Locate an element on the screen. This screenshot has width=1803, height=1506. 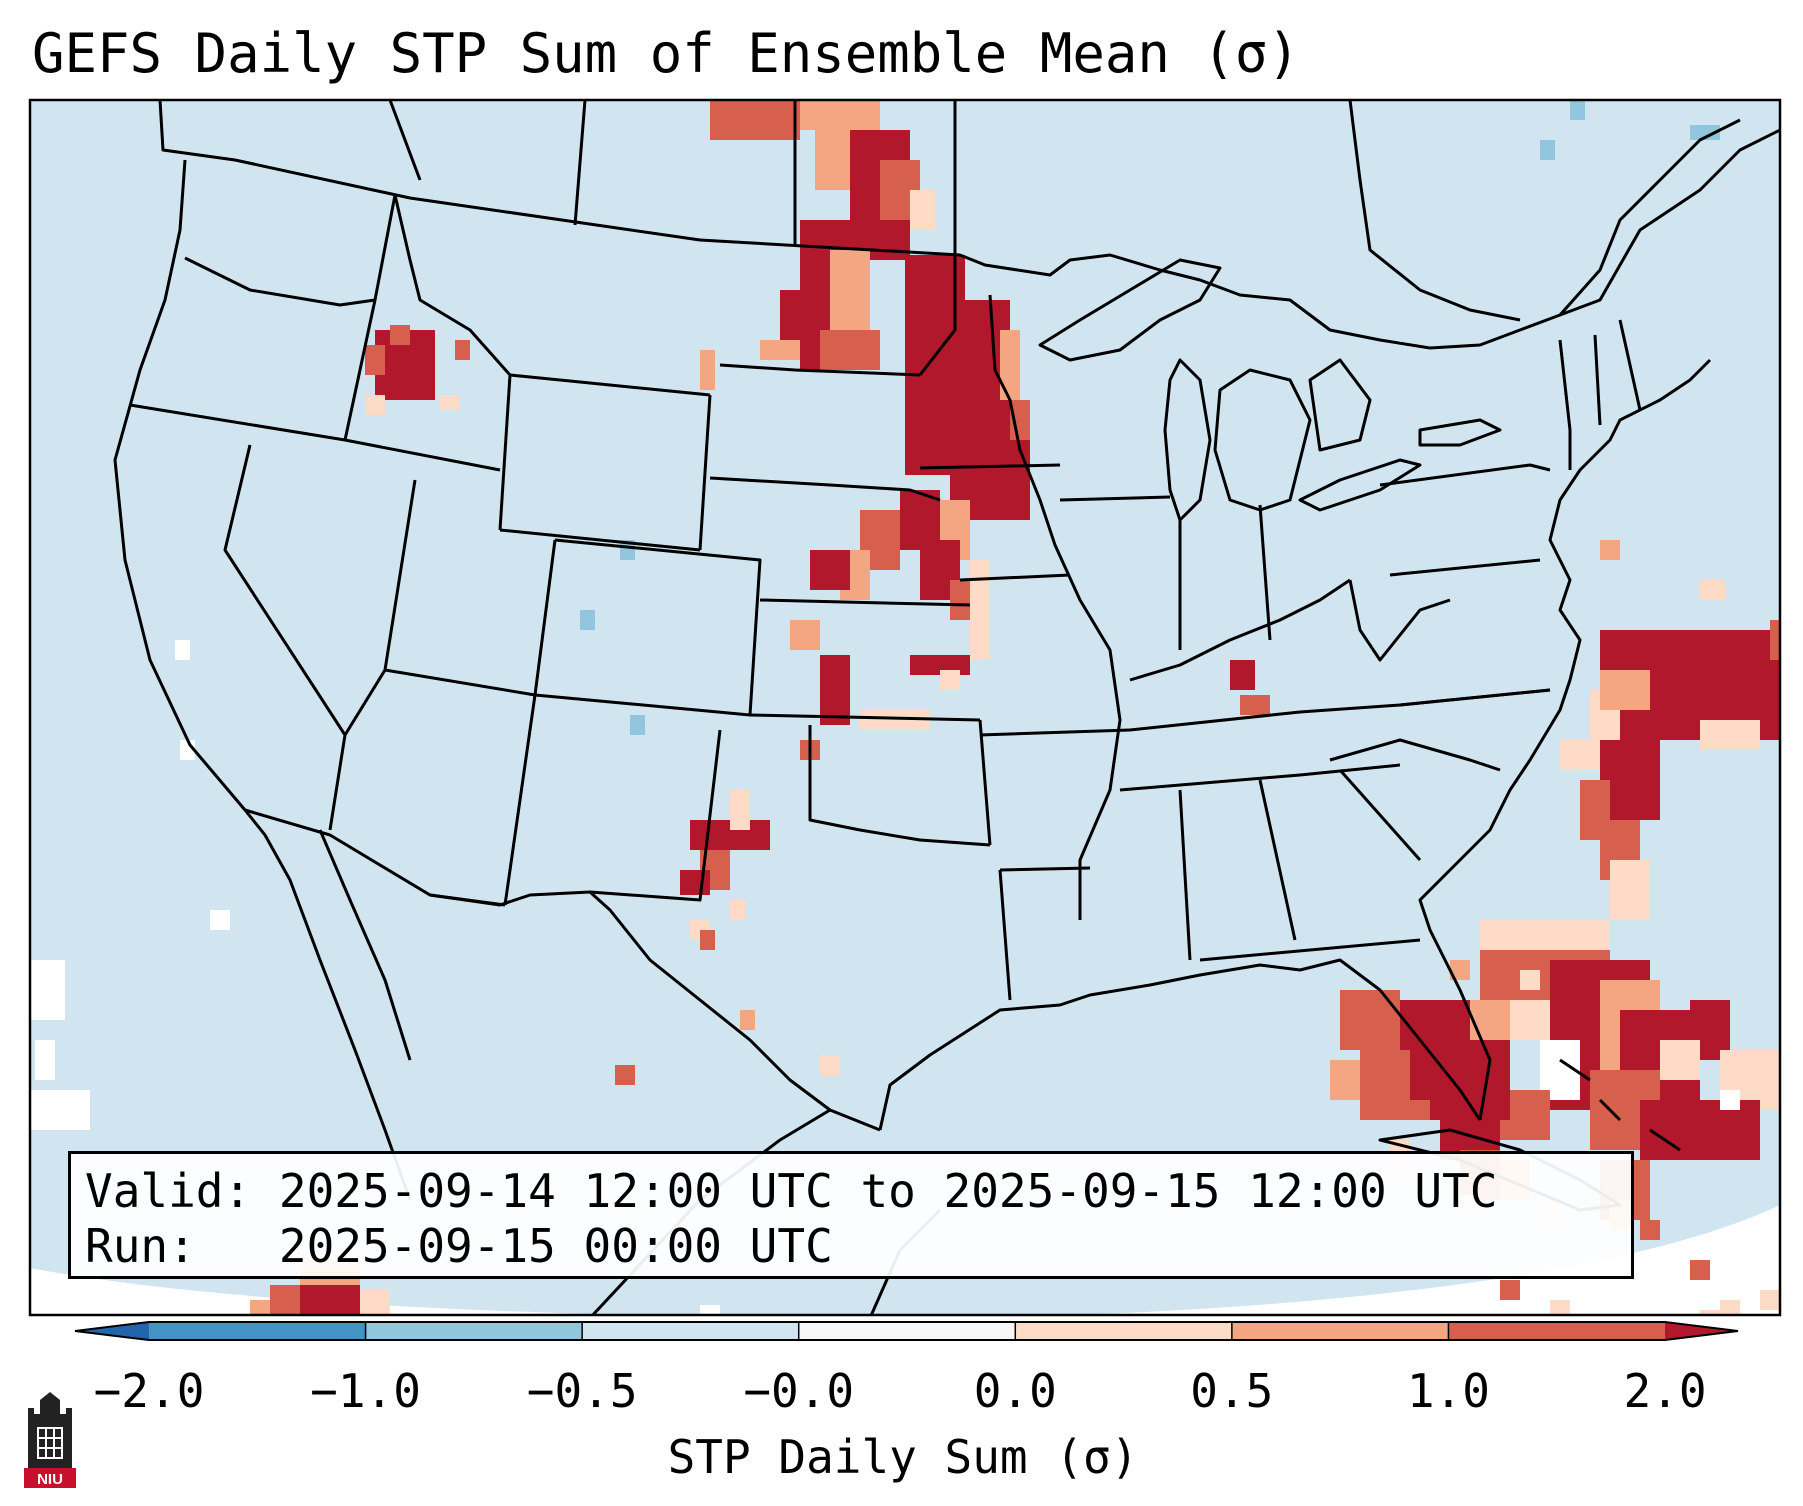
hudson-bay-coast is located at coordinates (1434, 211).